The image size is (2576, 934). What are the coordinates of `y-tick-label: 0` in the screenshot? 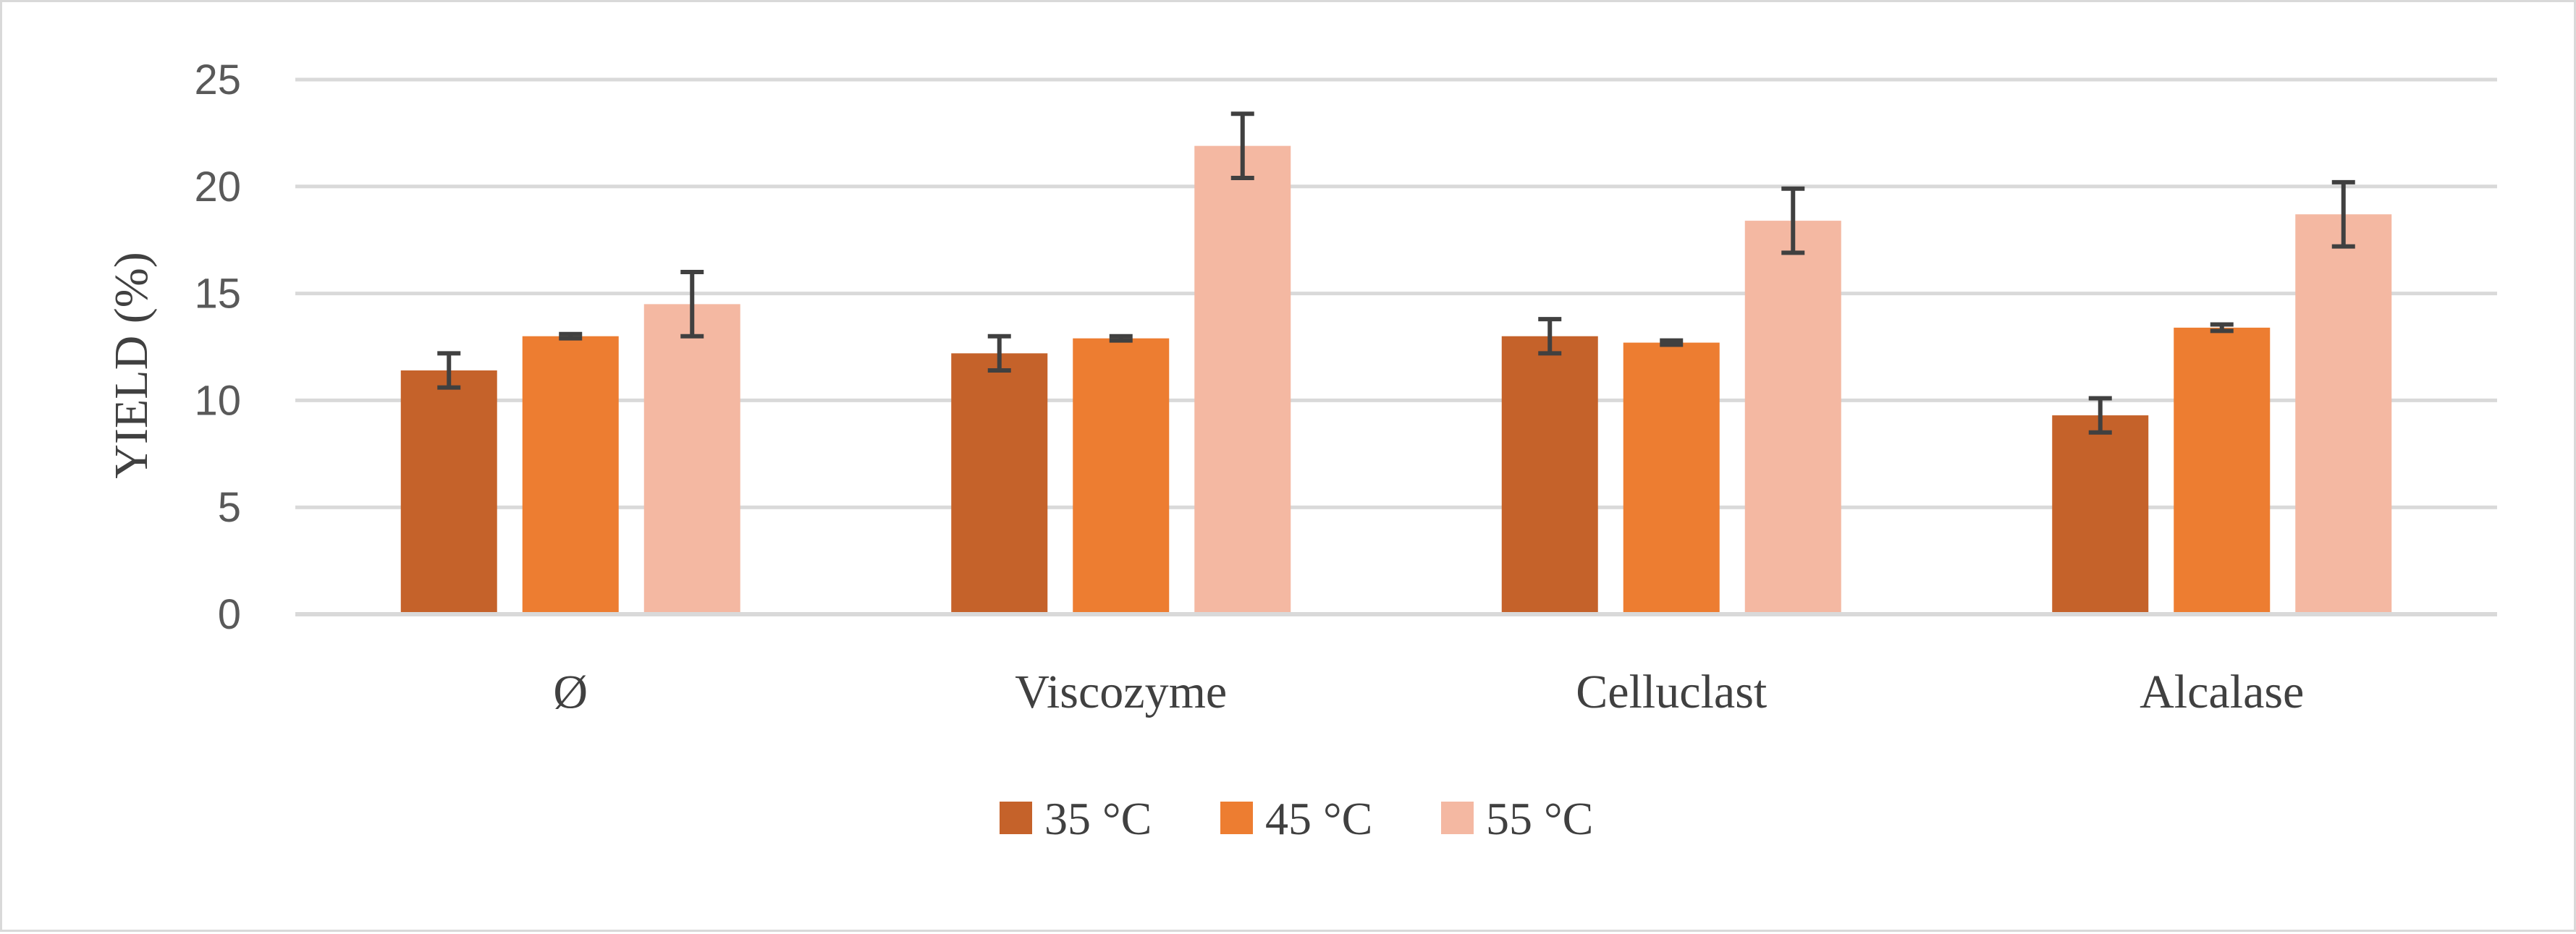 It's located at (230, 614).